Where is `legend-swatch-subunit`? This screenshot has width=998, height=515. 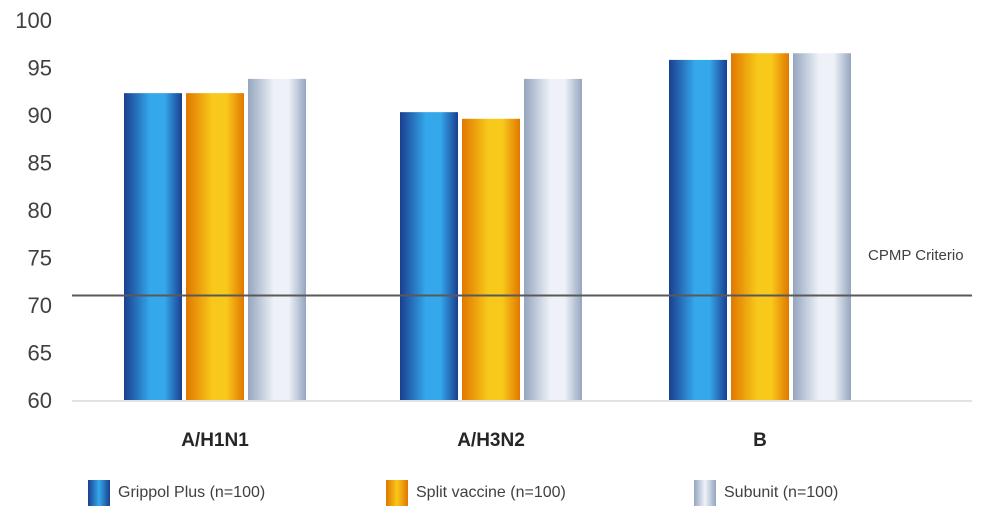
legend-swatch-subunit is located at coordinates (705, 493).